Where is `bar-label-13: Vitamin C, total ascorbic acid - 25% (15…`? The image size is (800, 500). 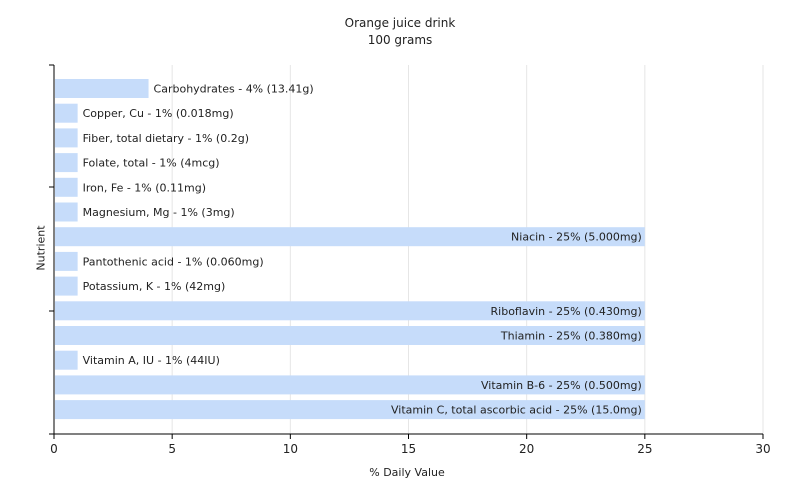
bar-label-13: Vitamin C, total ascorbic acid - 25% (15… is located at coordinates (516, 410).